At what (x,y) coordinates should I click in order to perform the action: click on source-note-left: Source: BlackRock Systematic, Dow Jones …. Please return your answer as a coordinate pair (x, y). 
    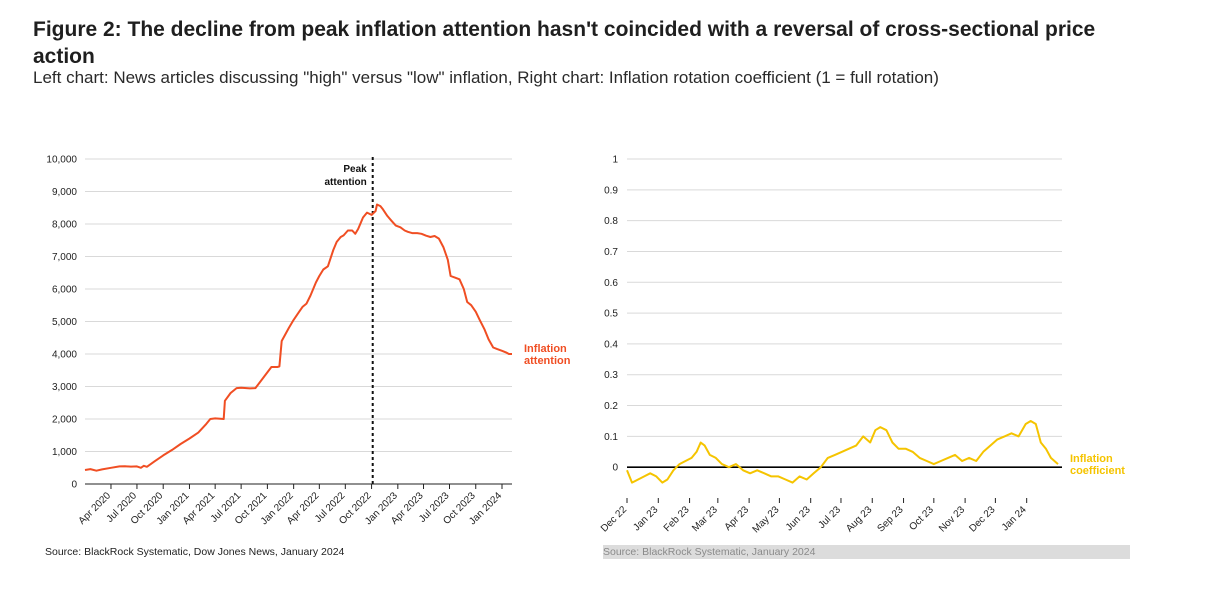
    Looking at the image, I should click on (195, 552).